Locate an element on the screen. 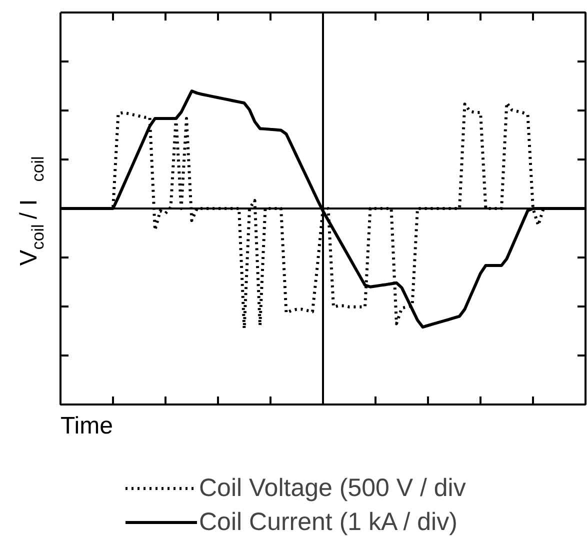 This screenshot has height=542, width=587. legend-label: Coil Current (1 kA / div) is located at coordinates (328, 522).